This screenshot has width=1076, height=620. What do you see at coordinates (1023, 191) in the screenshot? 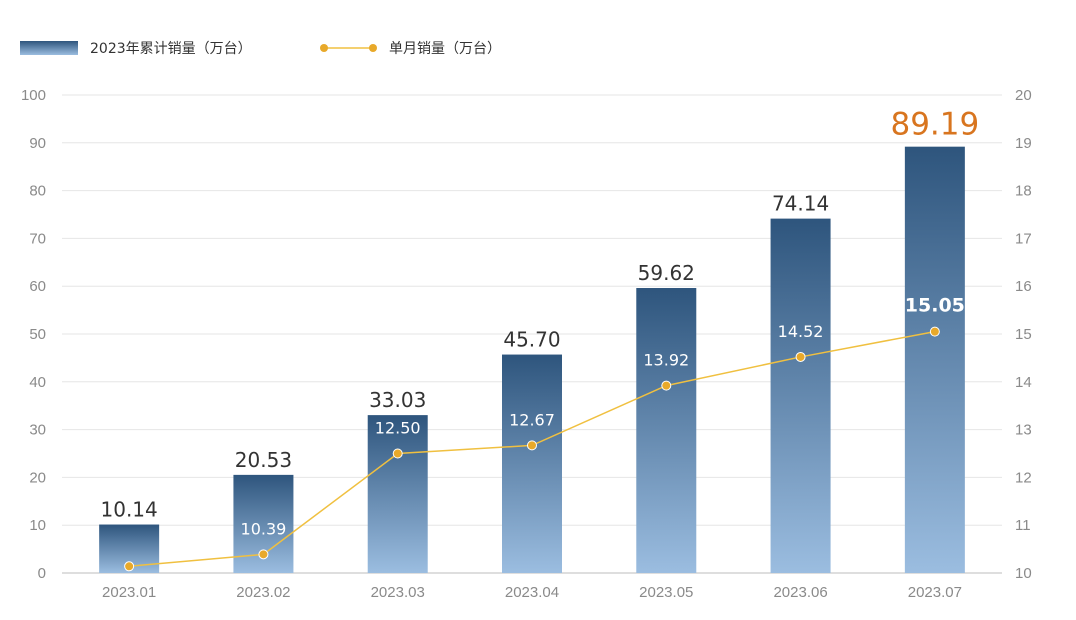
I see `y-right-tick-label: 18` at bounding box center [1023, 191].